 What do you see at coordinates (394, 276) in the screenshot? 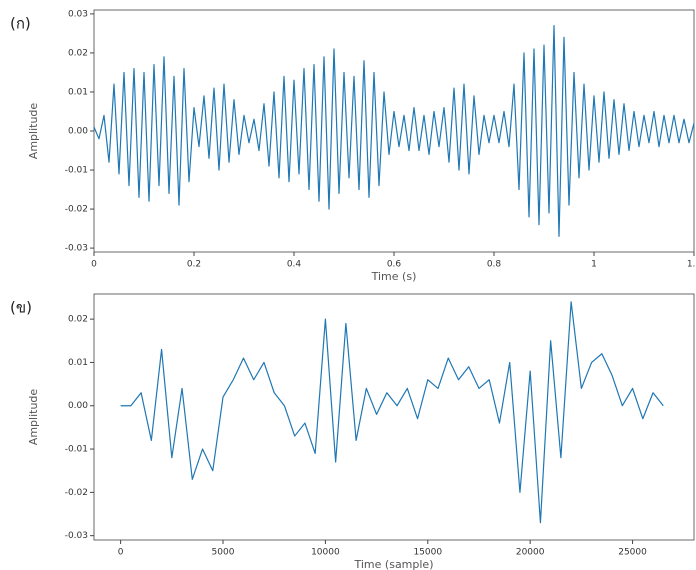
I see `x-axis-label: Time (s)` at bounding box center [394, 276].